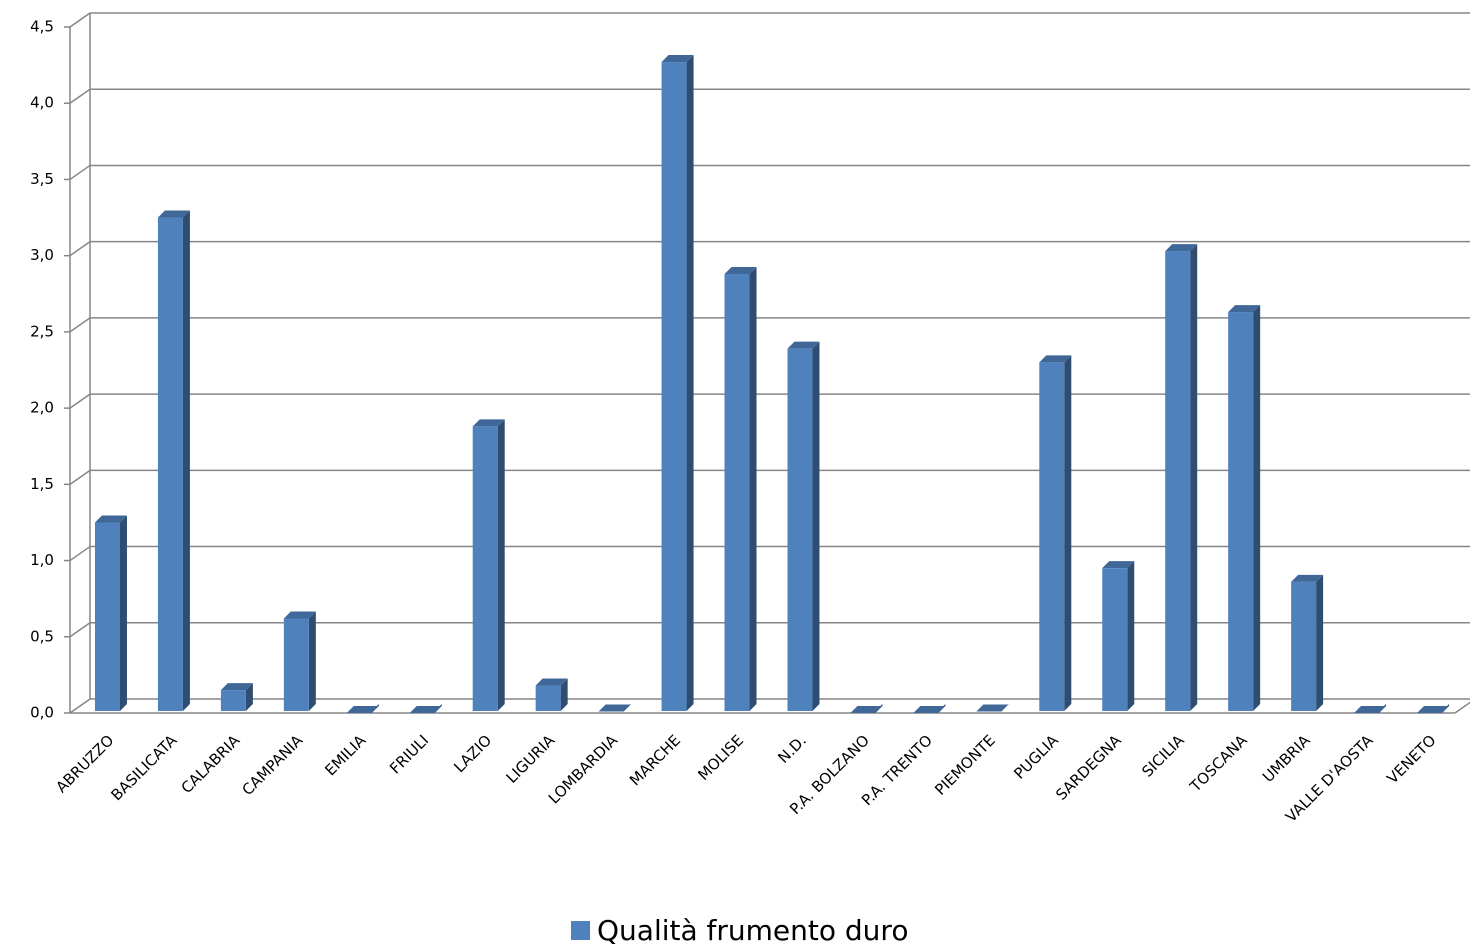 Image resolution: width=1470 pixels, height=949 pixels. What do you see at coordinates (42, 713) in the screenshot?
I see `y-tick-label: 0,0` at bounding box center [42, 713].